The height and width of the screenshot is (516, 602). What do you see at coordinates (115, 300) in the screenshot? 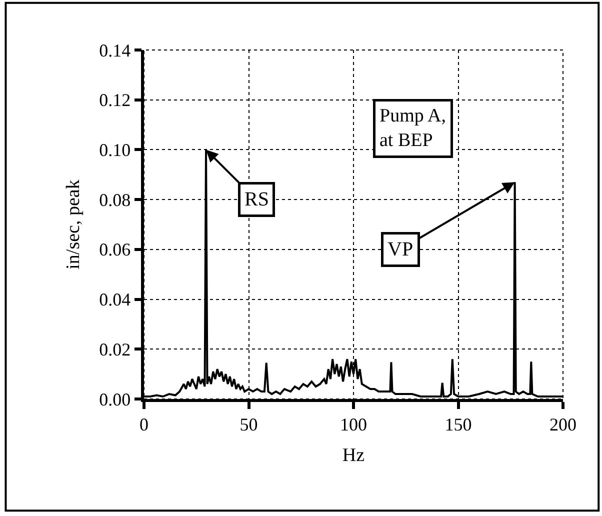
I see `y-tick-label: 0.04` at bounding box center [115, 300].